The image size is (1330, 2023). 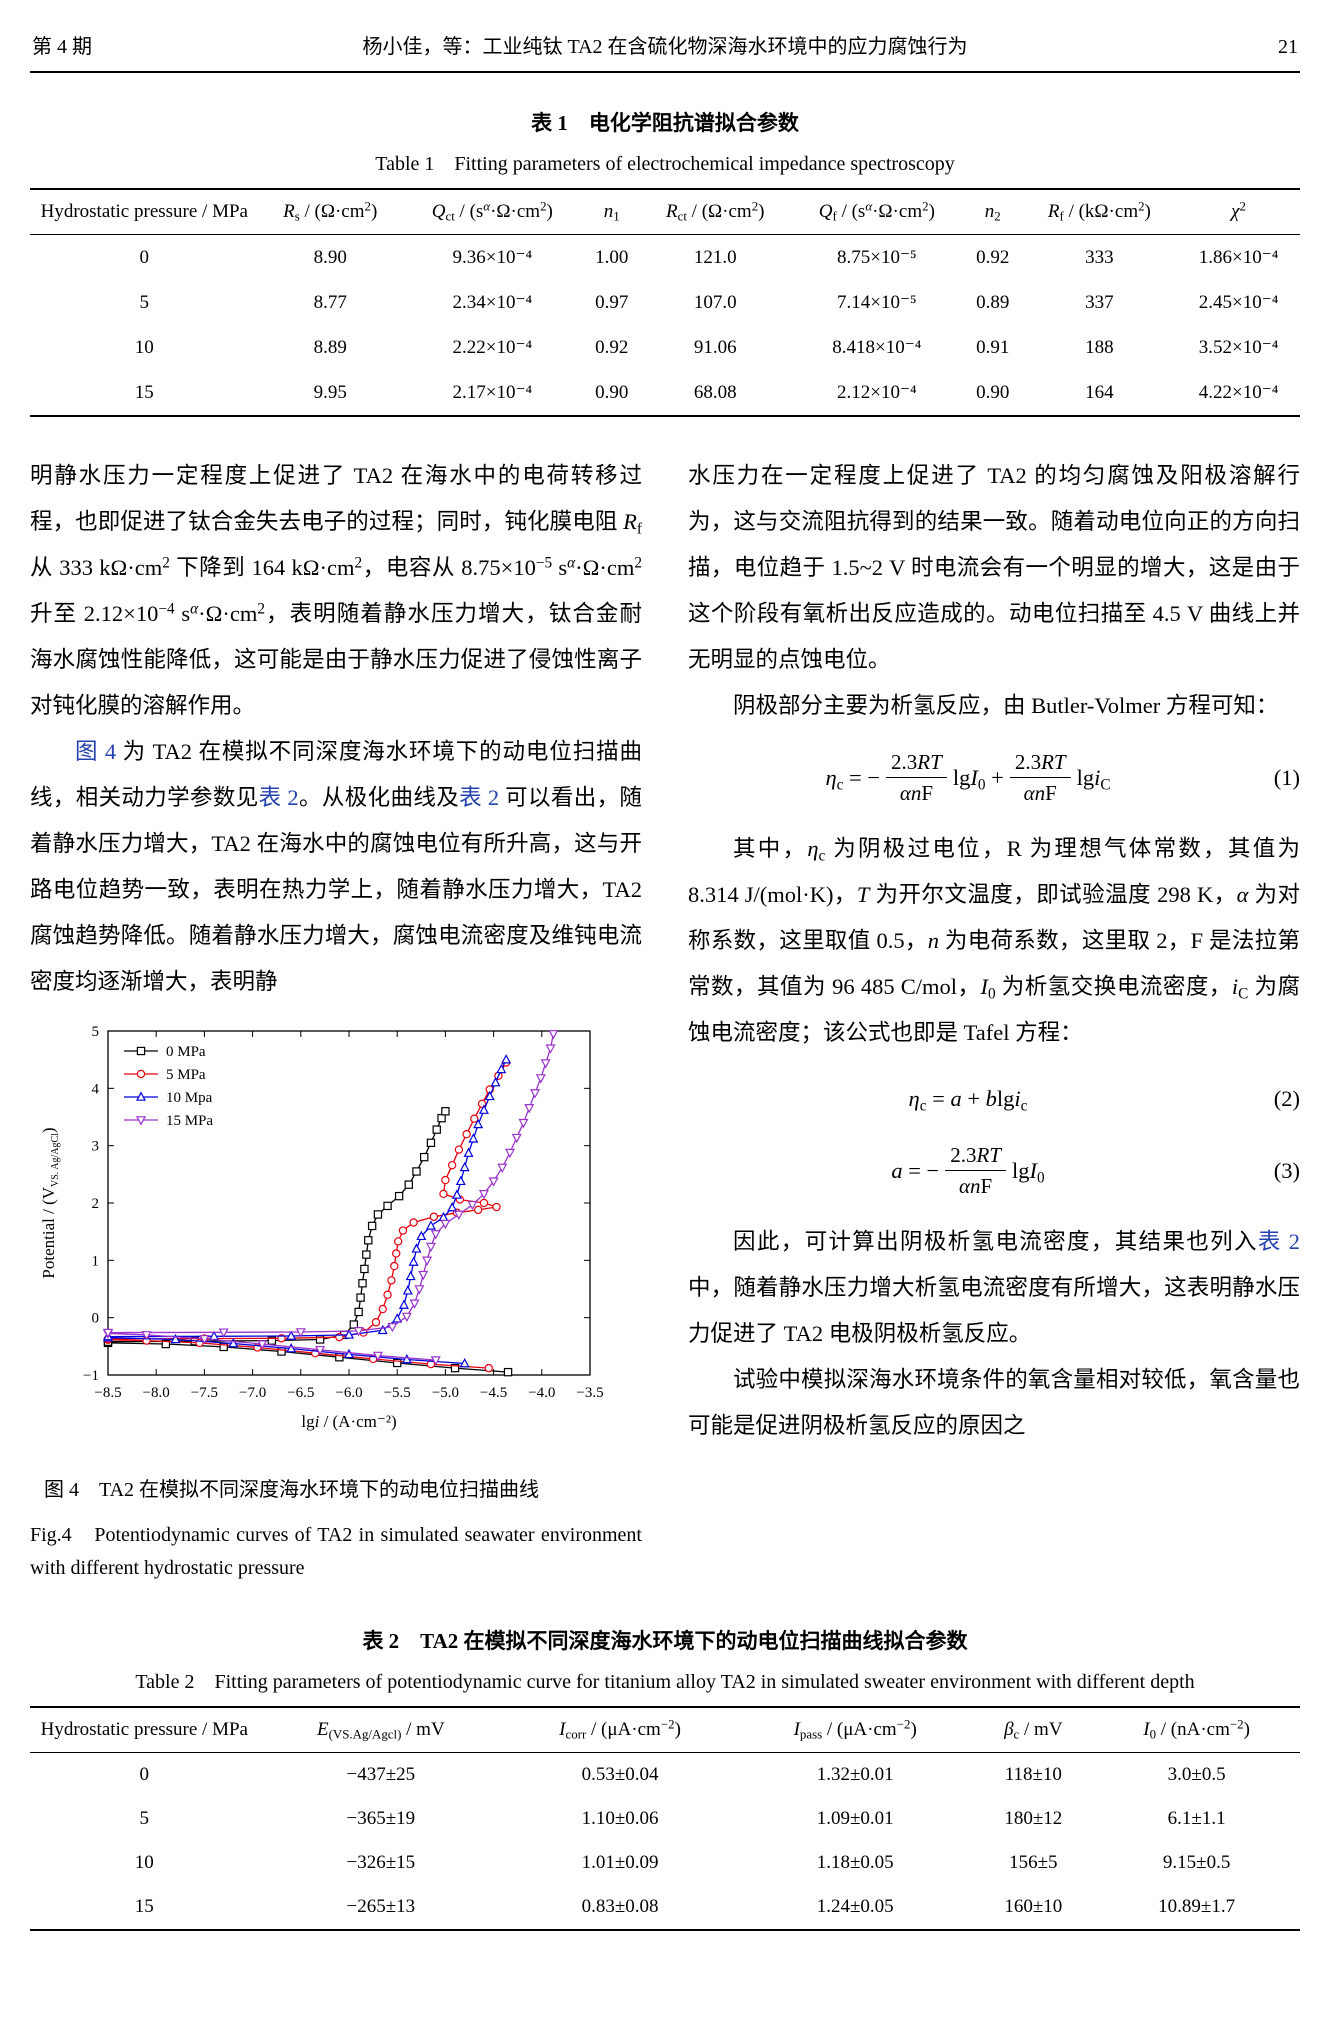 I want to click on table-cell: 164, so click(x=1099, y=392).